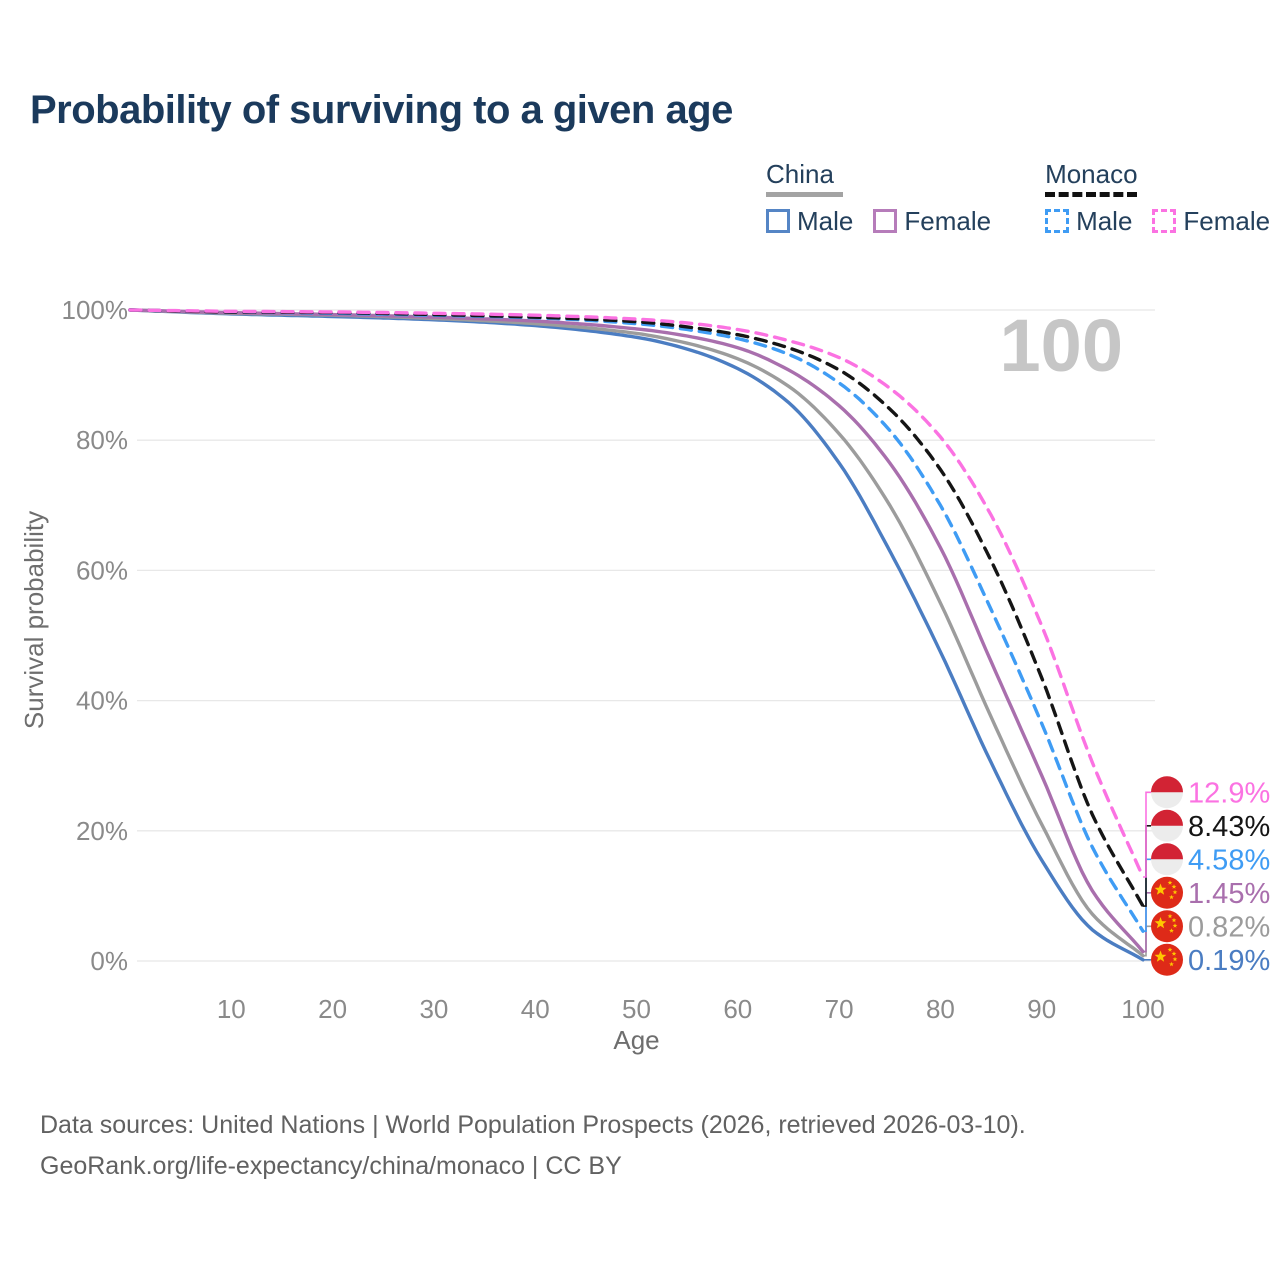  I want to click on end-label-monaco-female: 12.9%, so click(1229, 793).